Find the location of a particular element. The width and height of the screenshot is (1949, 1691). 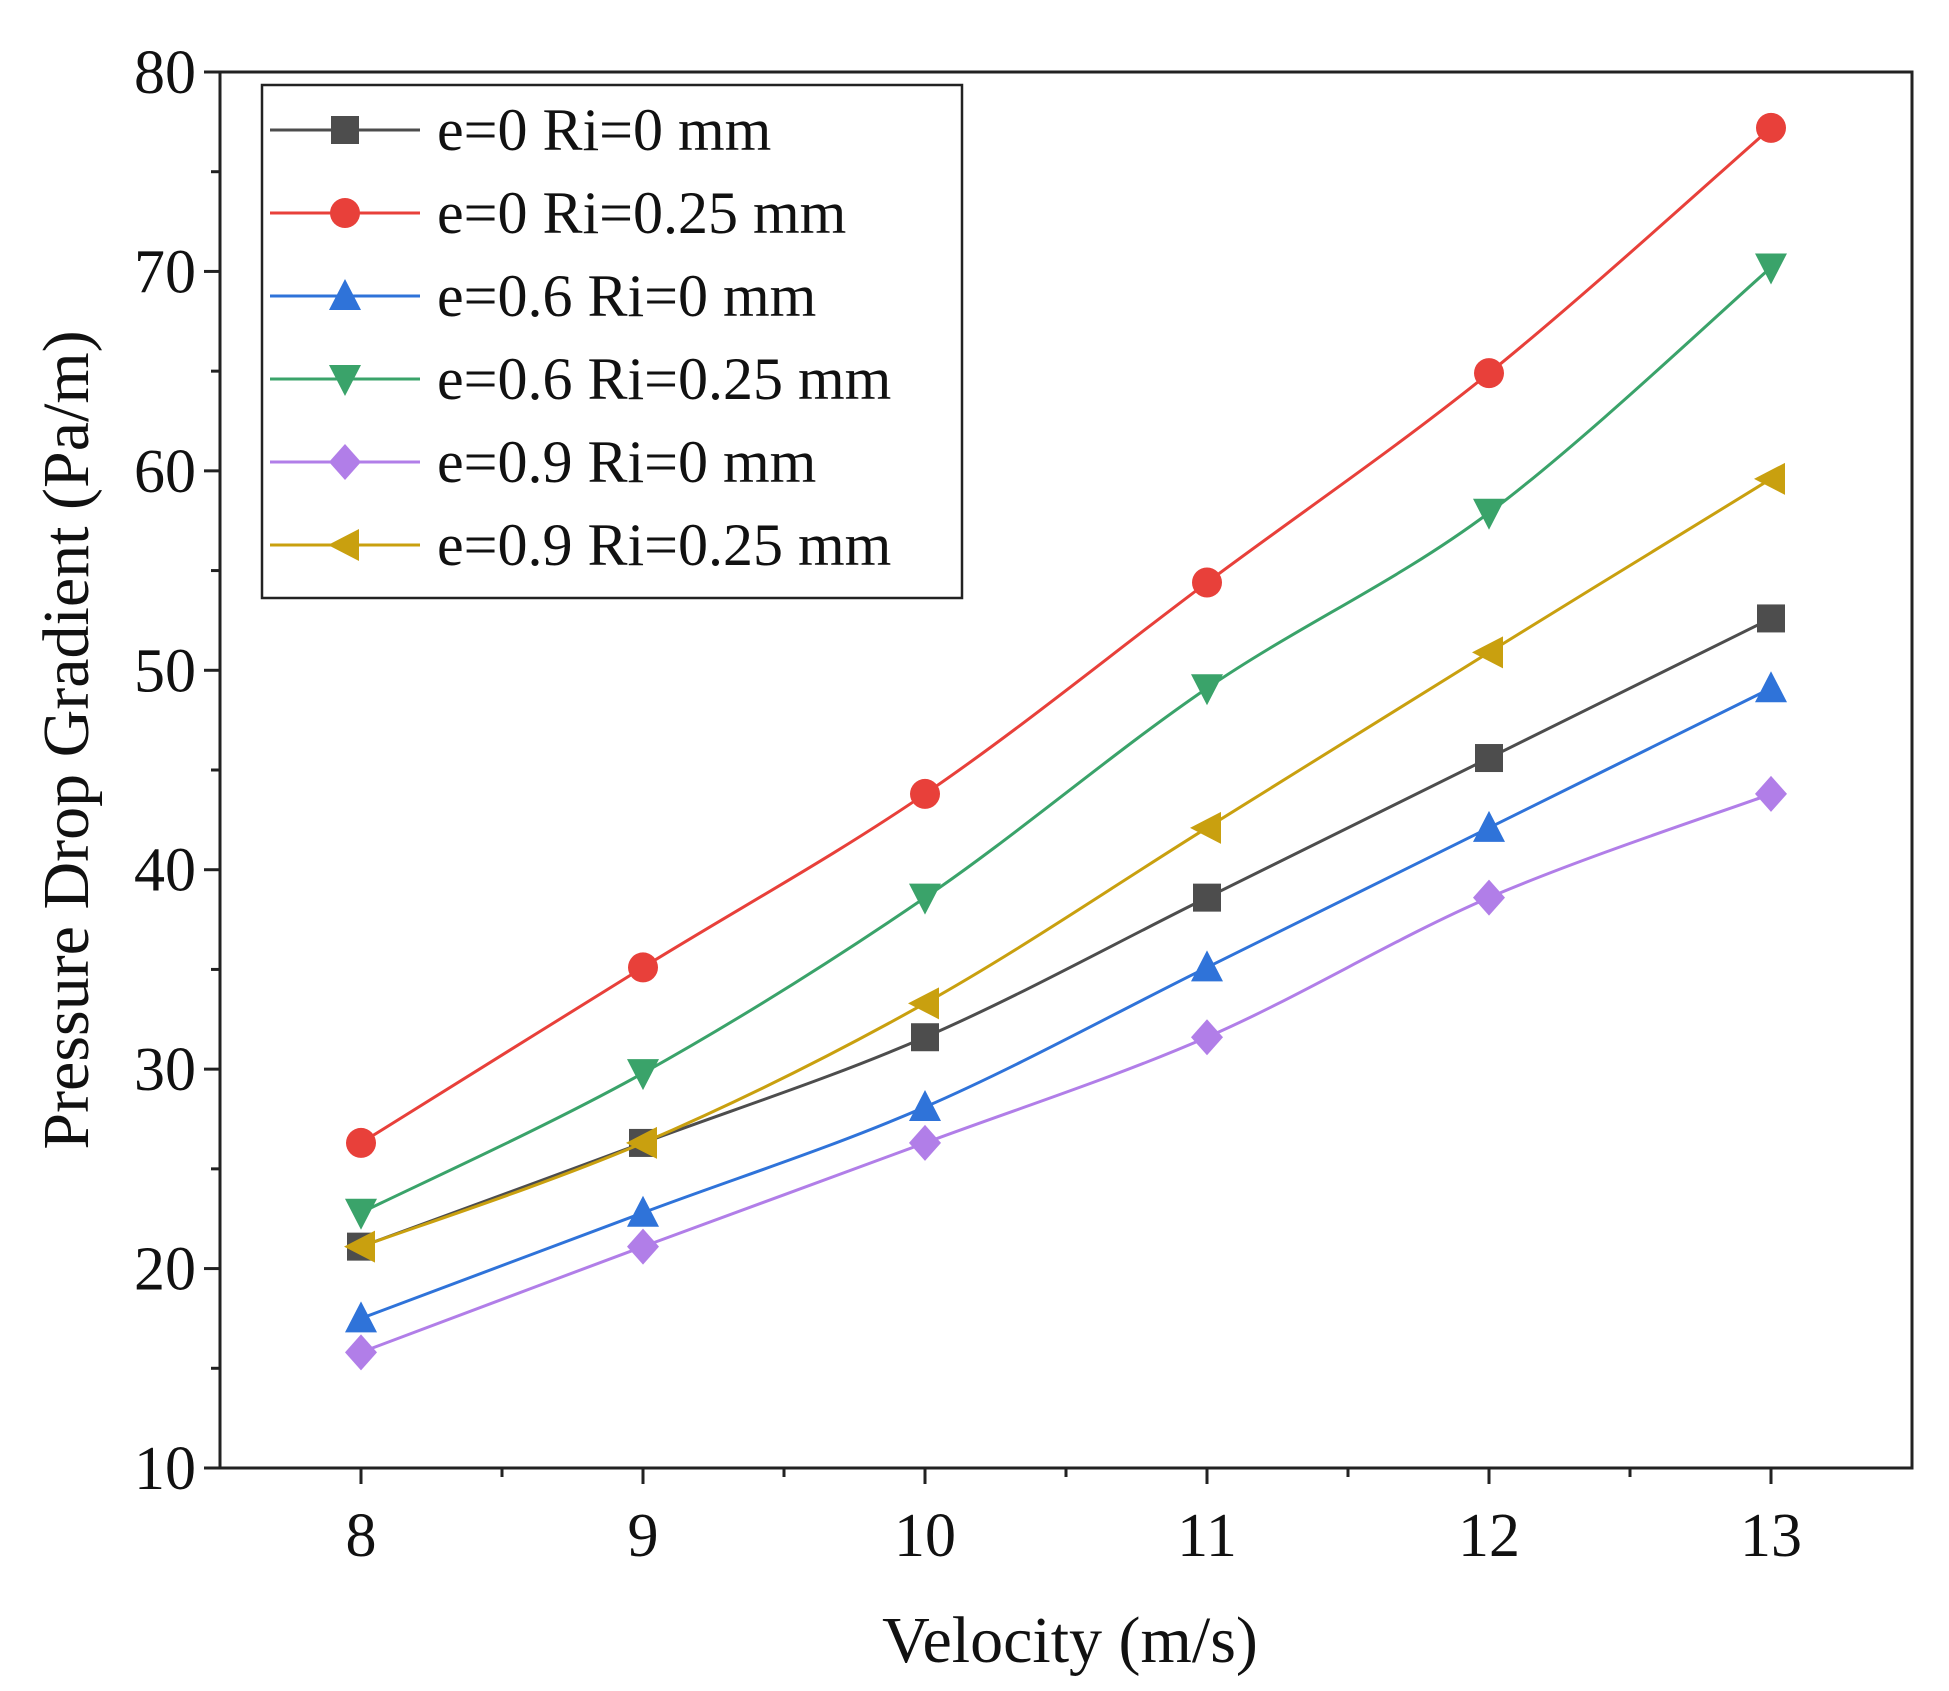

y-axis-title: Pressure Drop Gradient (Pa/m) is located at coordinates (66, 739).